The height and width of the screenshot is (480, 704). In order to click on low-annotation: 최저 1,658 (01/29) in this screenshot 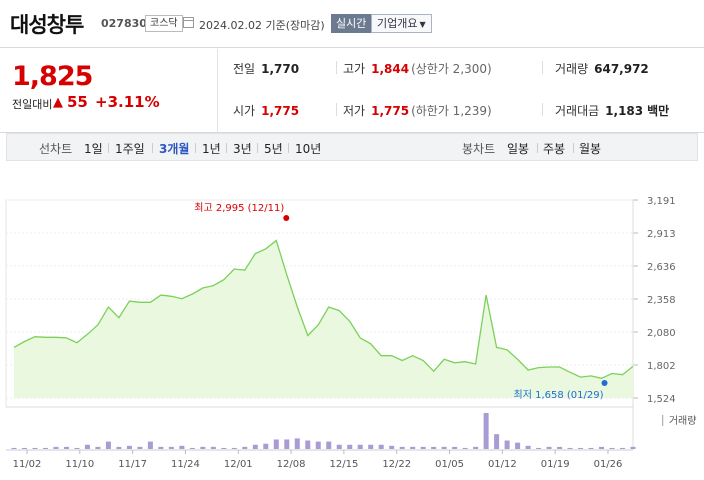, I will do `click(559, 395)`.